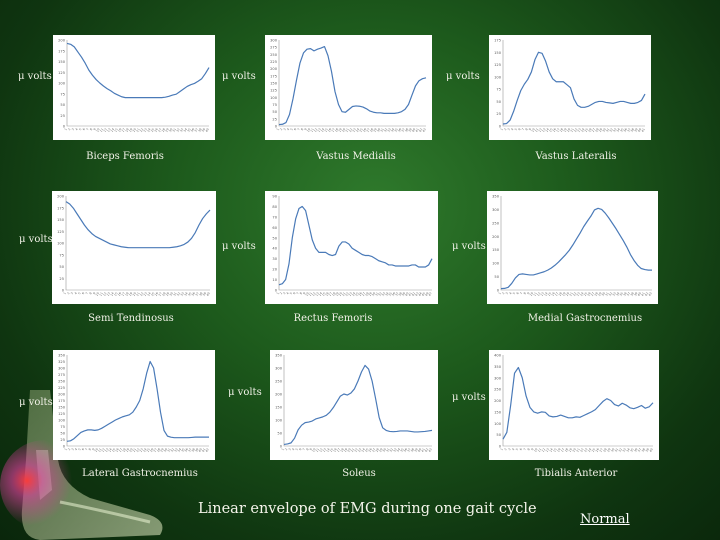 The height and width of the screenshot is (540, 720). I want to click on x-tick-label: 31, so click(174, 129).